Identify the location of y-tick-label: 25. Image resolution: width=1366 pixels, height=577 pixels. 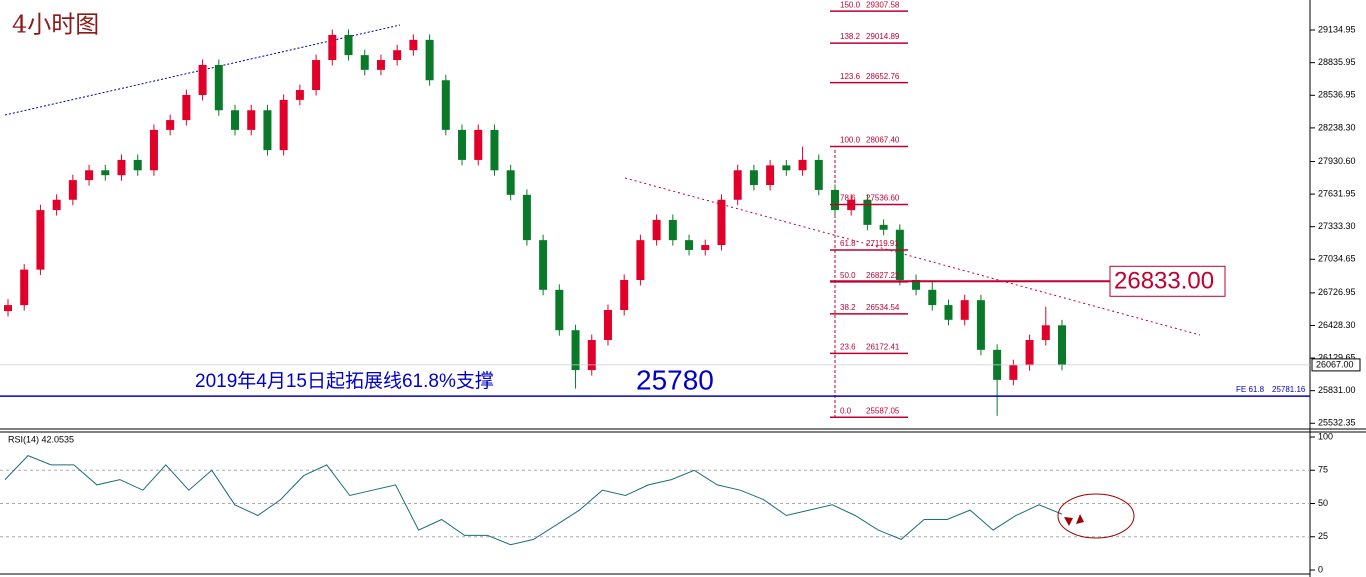
(1323, 536).